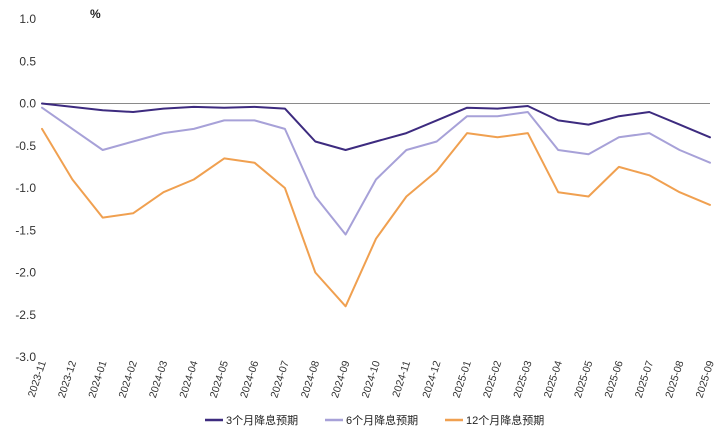 The height and width of the screenshot is (432, 717). Describe the element at coordinates (492, 379) in the screenshot. I see `x-tick-label: 2025-02` at that location.